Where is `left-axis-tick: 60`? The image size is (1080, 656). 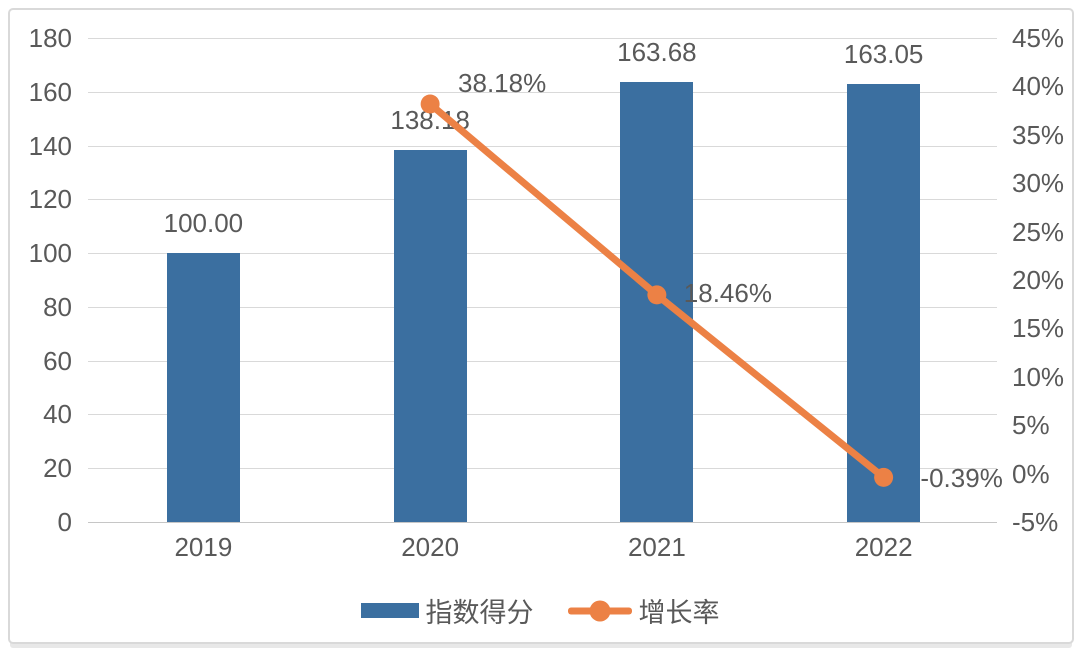
left-axis-tick: 60 is located at coordinates (57, 360).